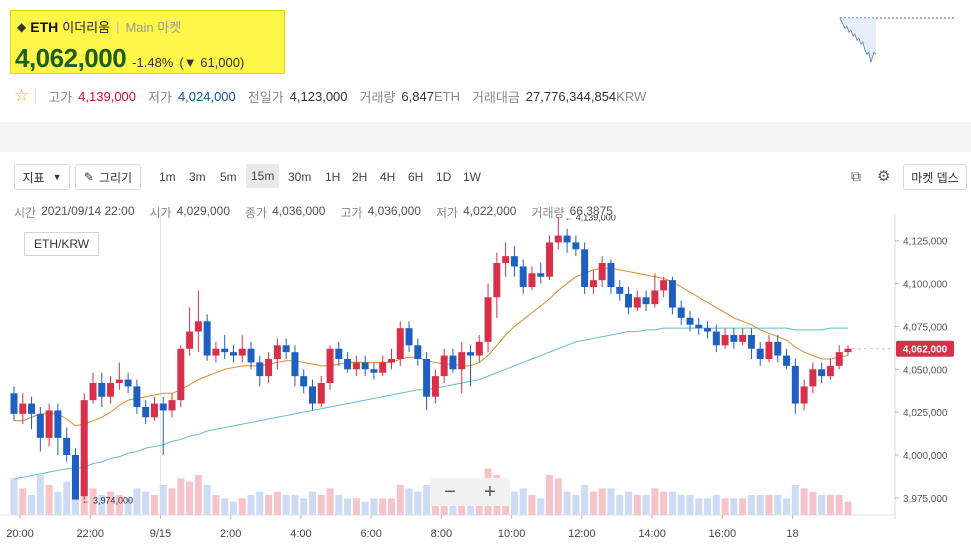  What do you see at coordinates (856, 176) in the screenshot?
I see `external-link-icon: ⧉` at bounding box center [856, 176].